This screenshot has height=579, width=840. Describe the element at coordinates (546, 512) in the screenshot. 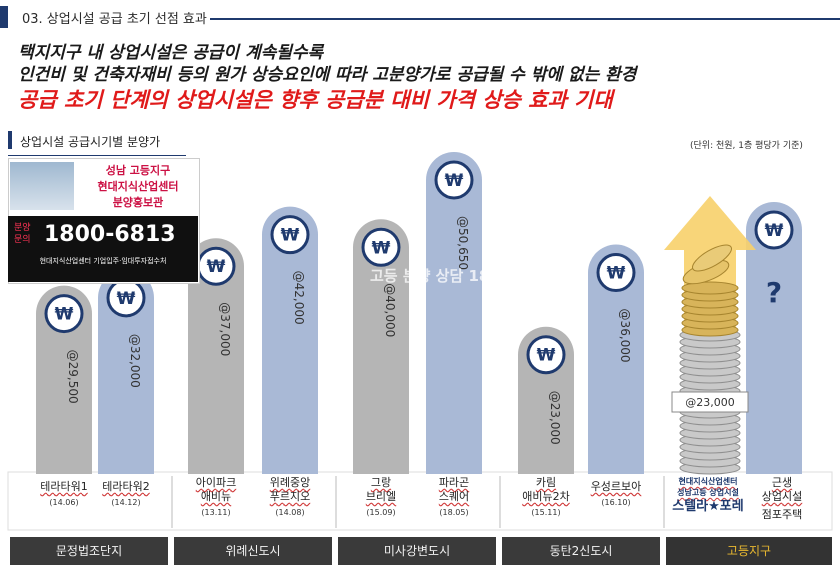

I see `category-date: (15.11)` at that location.